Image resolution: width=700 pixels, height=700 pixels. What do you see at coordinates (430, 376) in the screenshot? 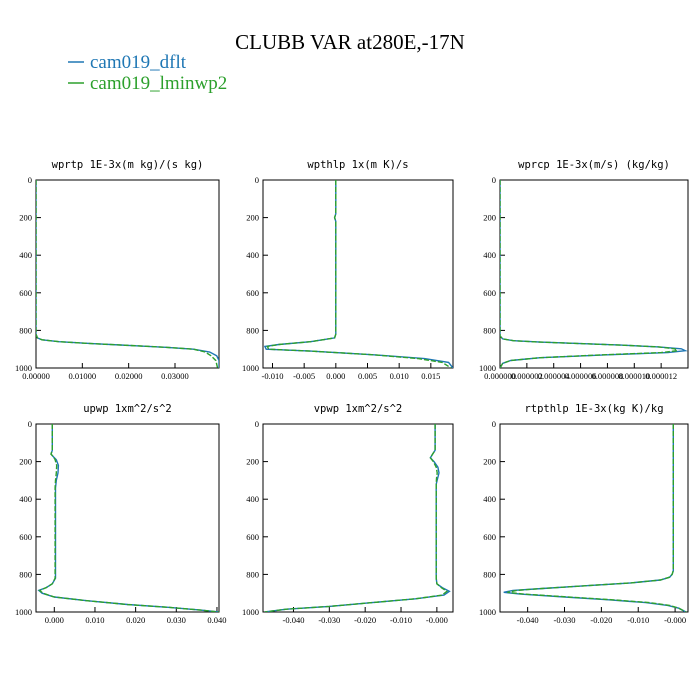
I see `x-tick-label: 0.015` at bounding box center [430, 376].